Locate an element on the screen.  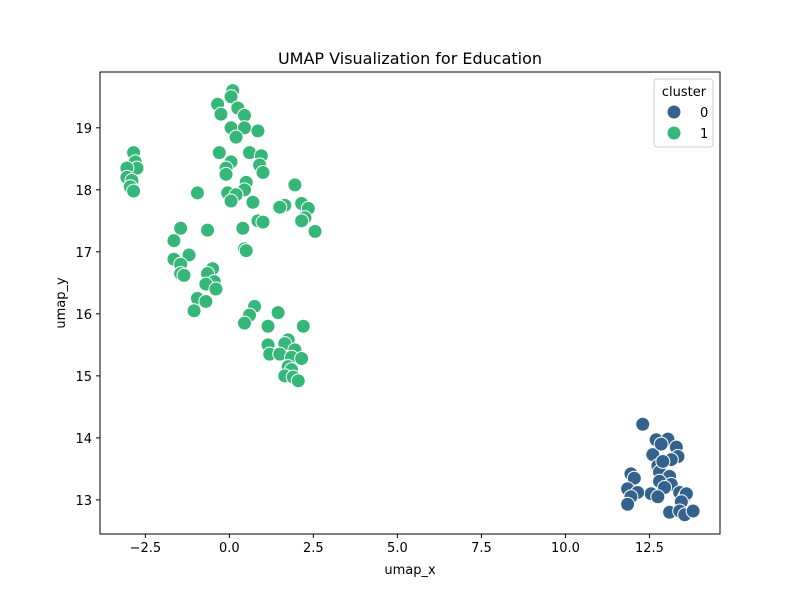
y-axis-label: umap_y is located at coordinates (61, 303).